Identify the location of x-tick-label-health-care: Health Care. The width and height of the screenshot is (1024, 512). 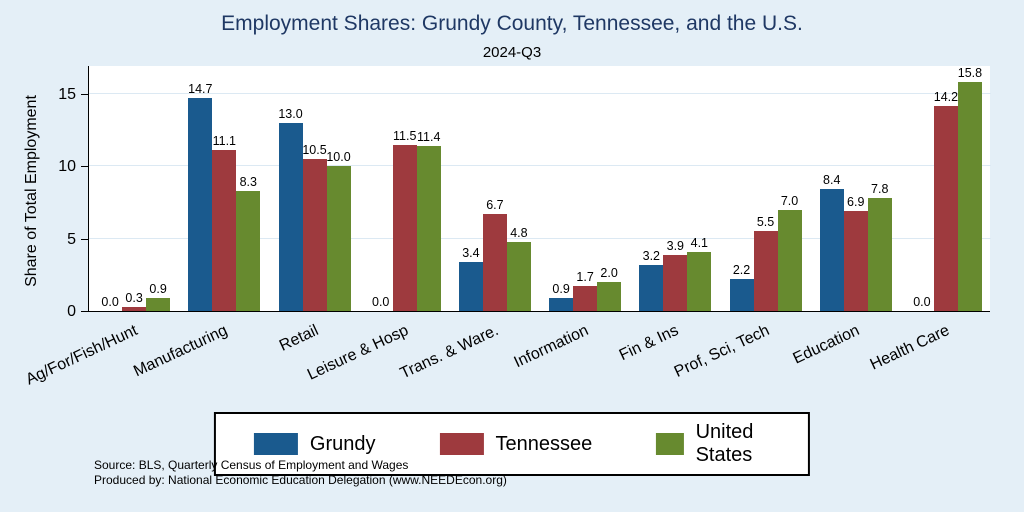
(910, 348).